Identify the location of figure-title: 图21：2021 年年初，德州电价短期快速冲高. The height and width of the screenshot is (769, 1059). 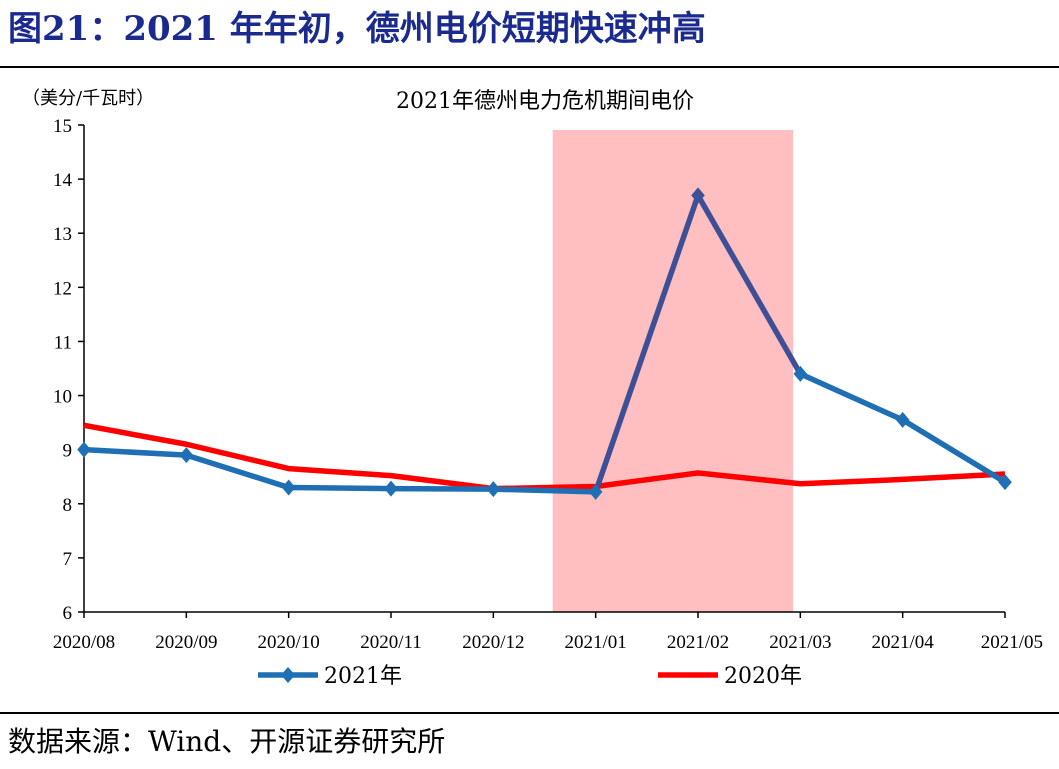
(357, 29).